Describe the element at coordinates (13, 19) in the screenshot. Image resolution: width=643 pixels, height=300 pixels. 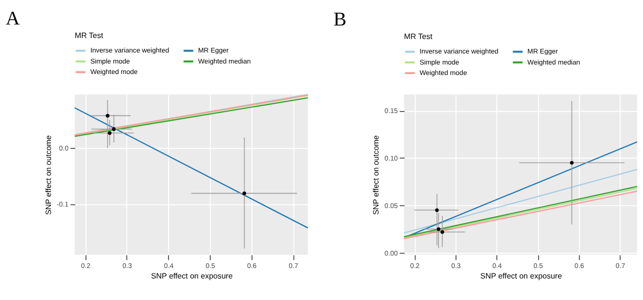
I see `chart-title: A` at that location.